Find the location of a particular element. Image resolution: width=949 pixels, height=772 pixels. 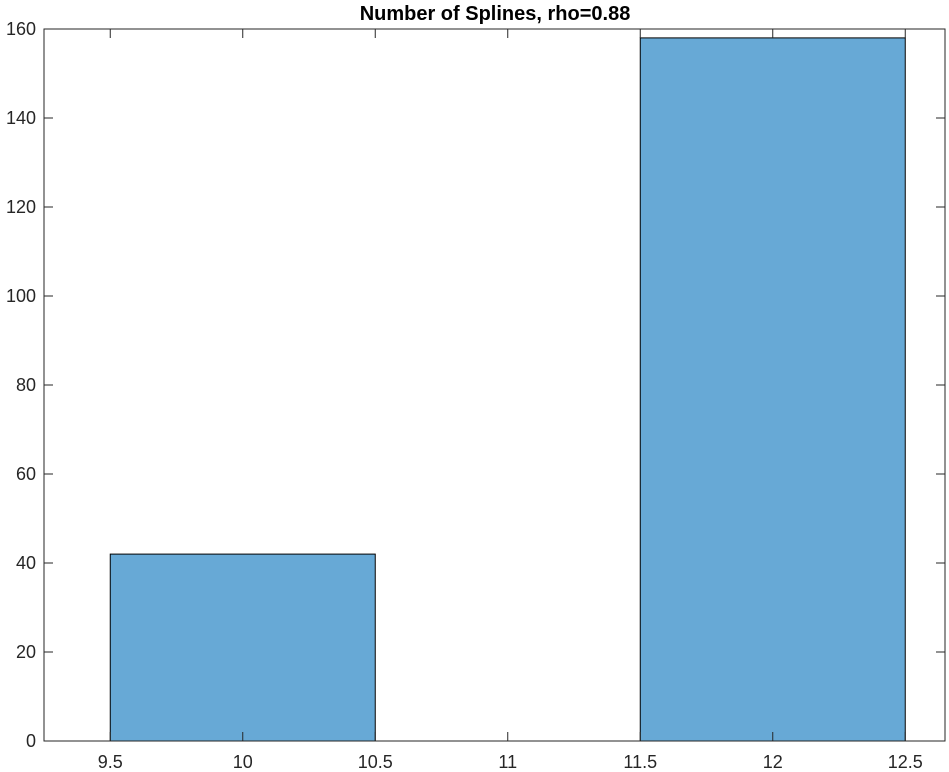

x-tick-label: 12 is located at coordinates (773, 762).